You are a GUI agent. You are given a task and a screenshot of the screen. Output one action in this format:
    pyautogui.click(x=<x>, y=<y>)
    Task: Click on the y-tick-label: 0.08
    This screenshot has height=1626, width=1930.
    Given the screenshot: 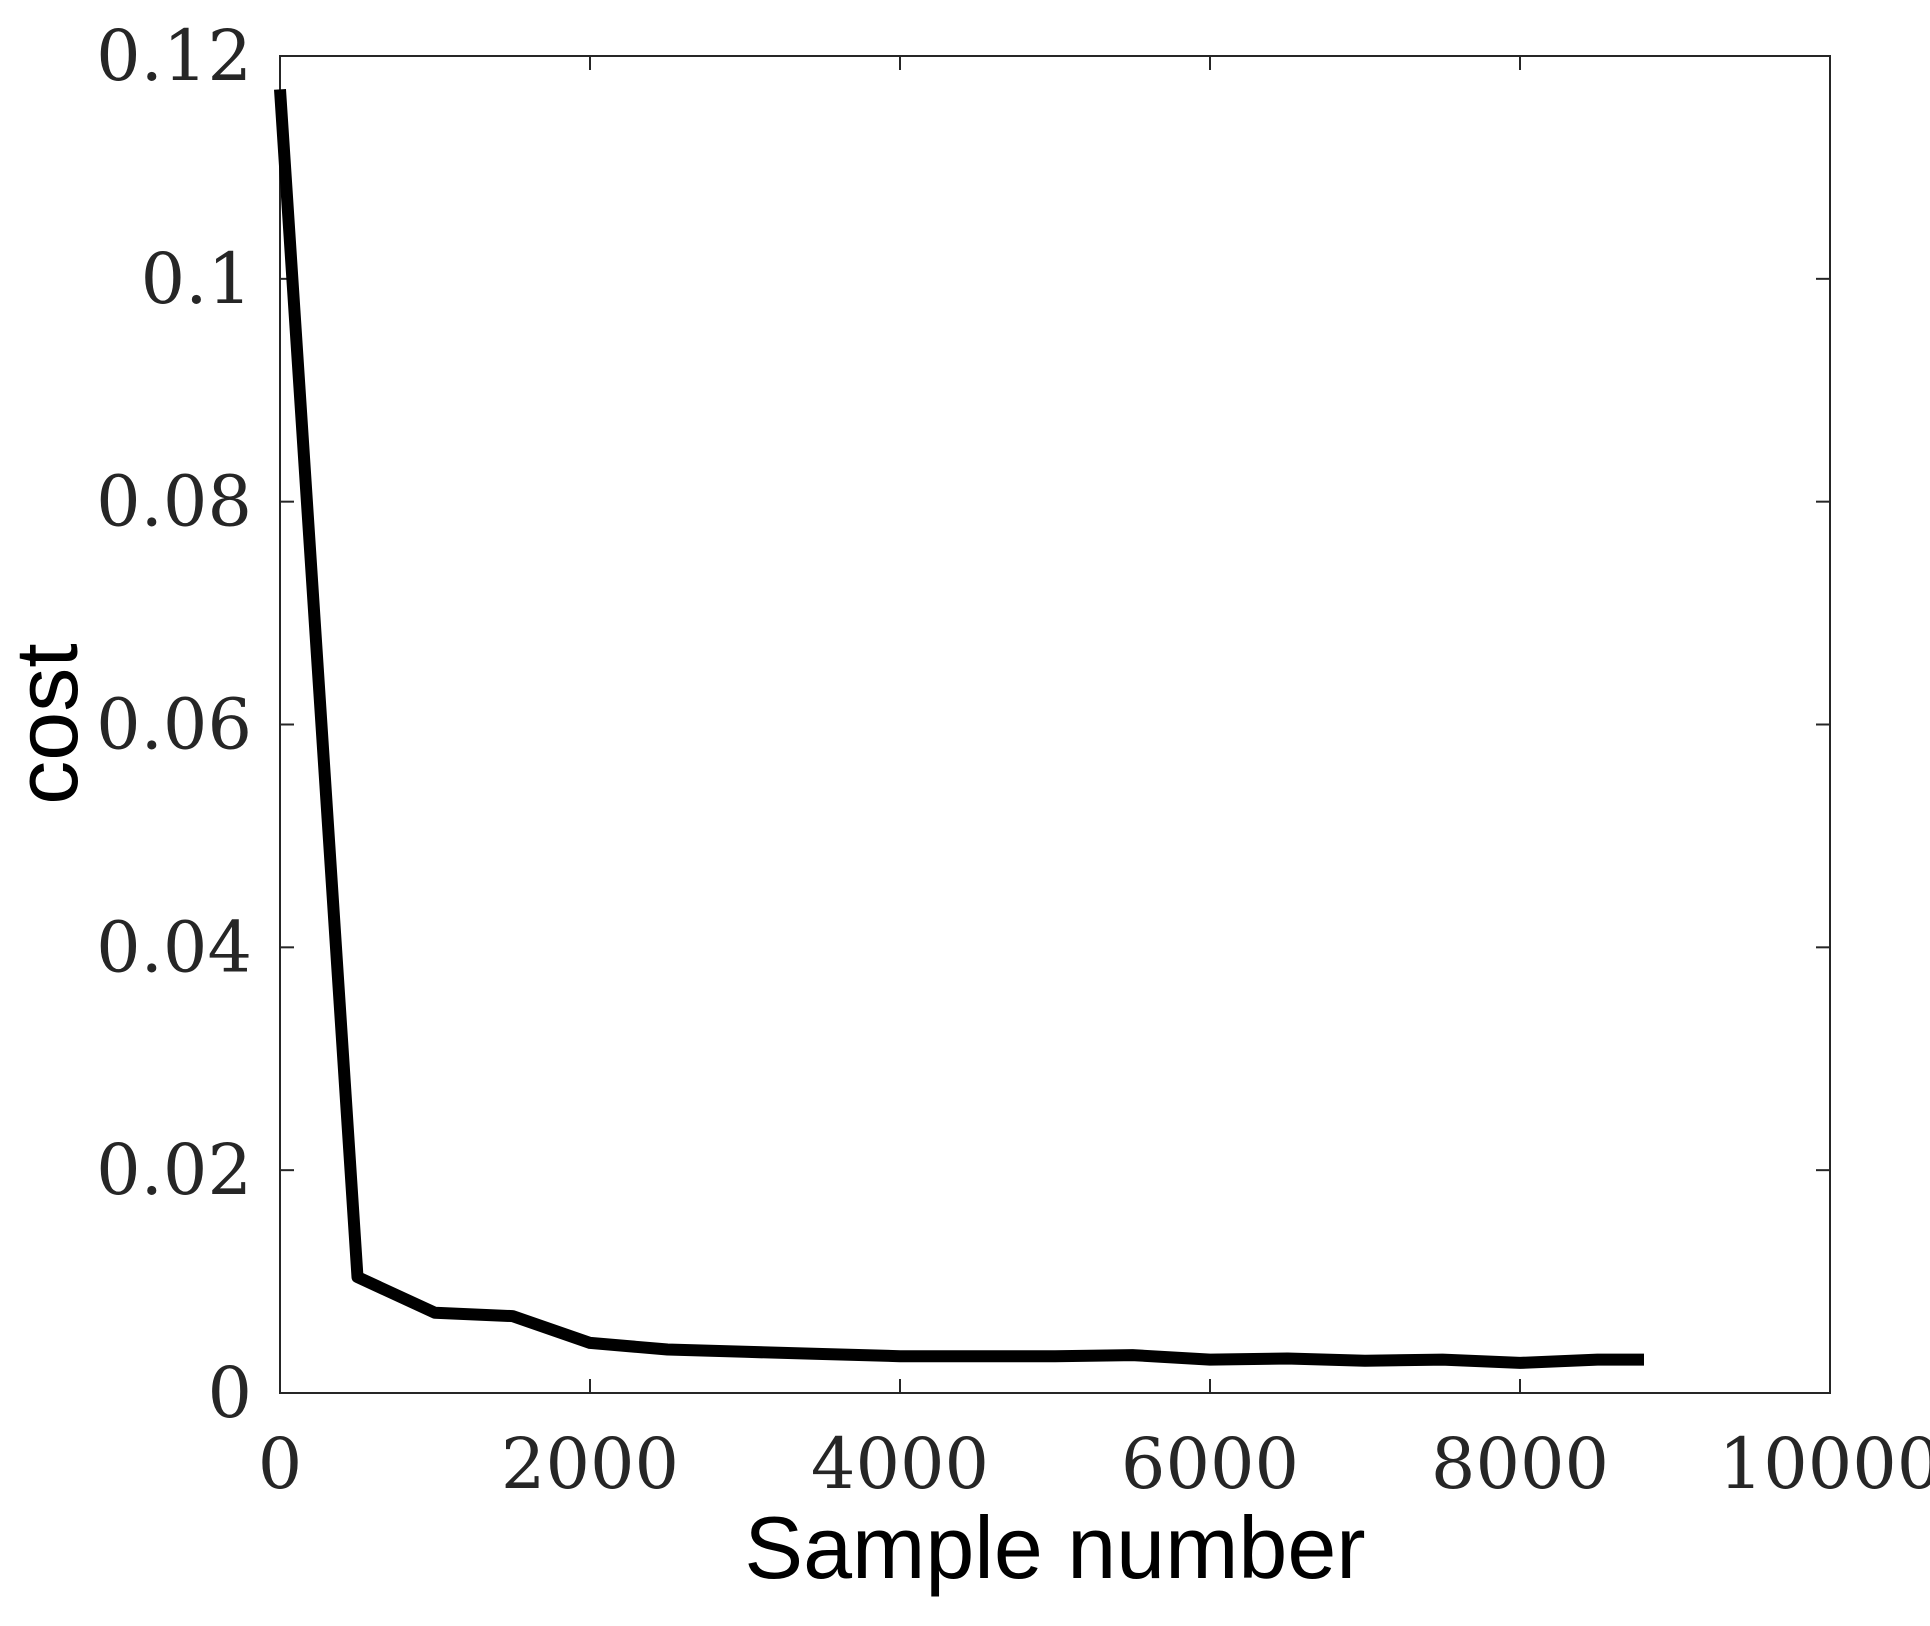 What is the action you would take?
    pyautogui.click(x=174, y=502)
    